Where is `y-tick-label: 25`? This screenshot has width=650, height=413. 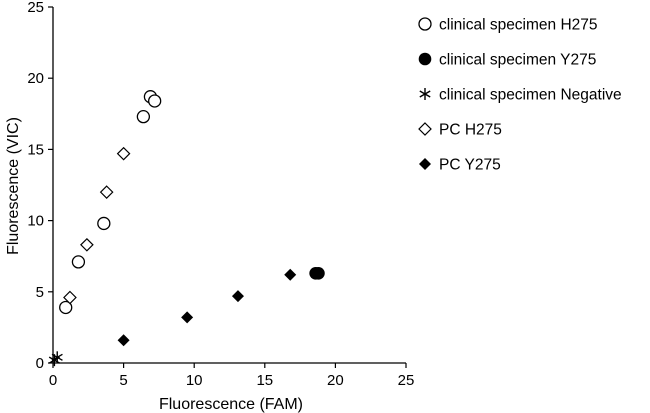 y-tick-label: 25 is located at coordinates (35, 8).